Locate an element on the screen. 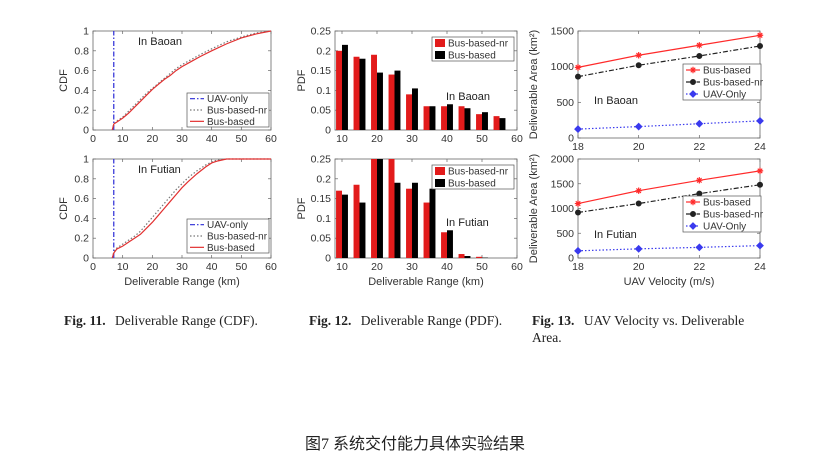 This screenshot has height=468, width=831. panel-annotation: In Baoan is located at coordinates (468, 97).